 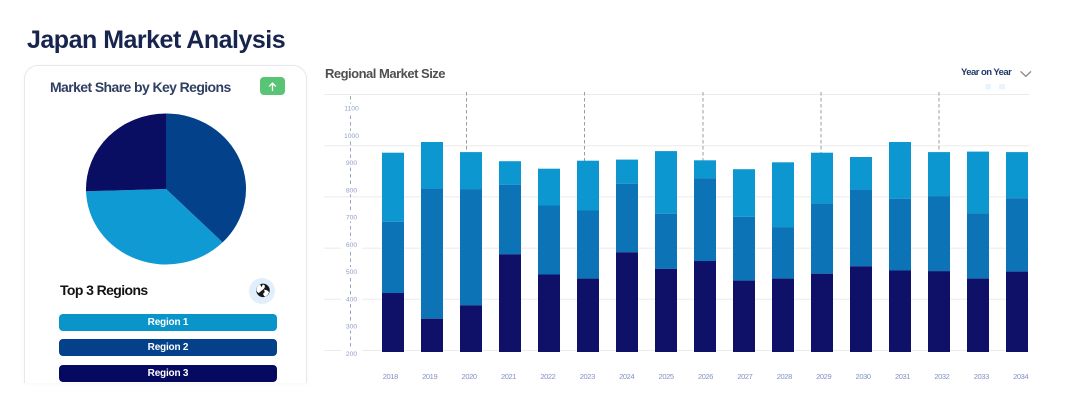 What do you see at coordinates (705, 376) in the screenshot?
I see `svg-text: 2026` at bounding box center [705, 376].